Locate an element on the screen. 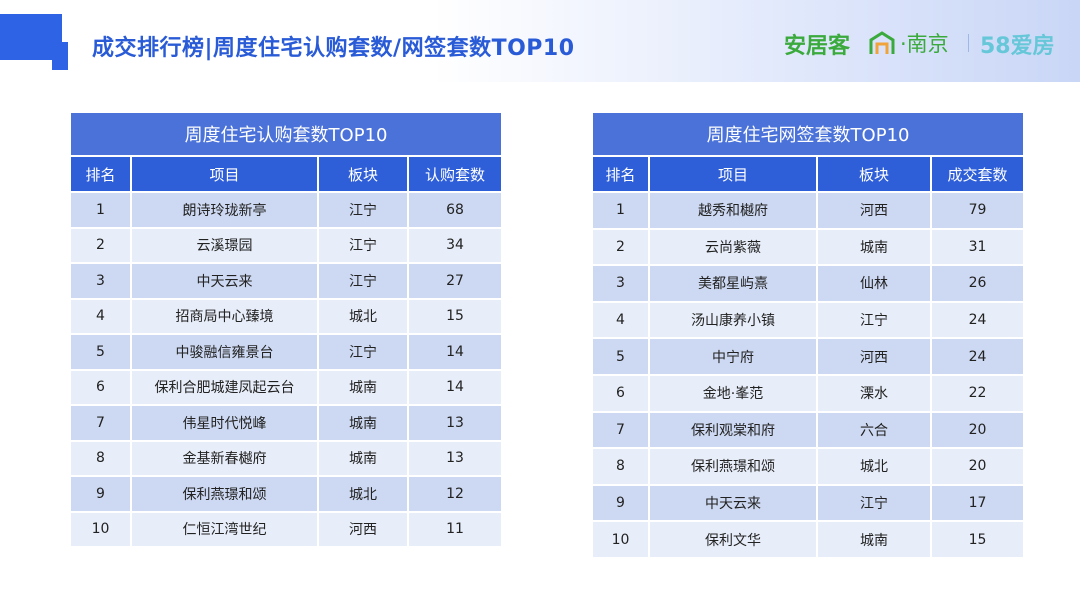  brand-58-logo: 58爱房 is located at coordinates (1017, 46).